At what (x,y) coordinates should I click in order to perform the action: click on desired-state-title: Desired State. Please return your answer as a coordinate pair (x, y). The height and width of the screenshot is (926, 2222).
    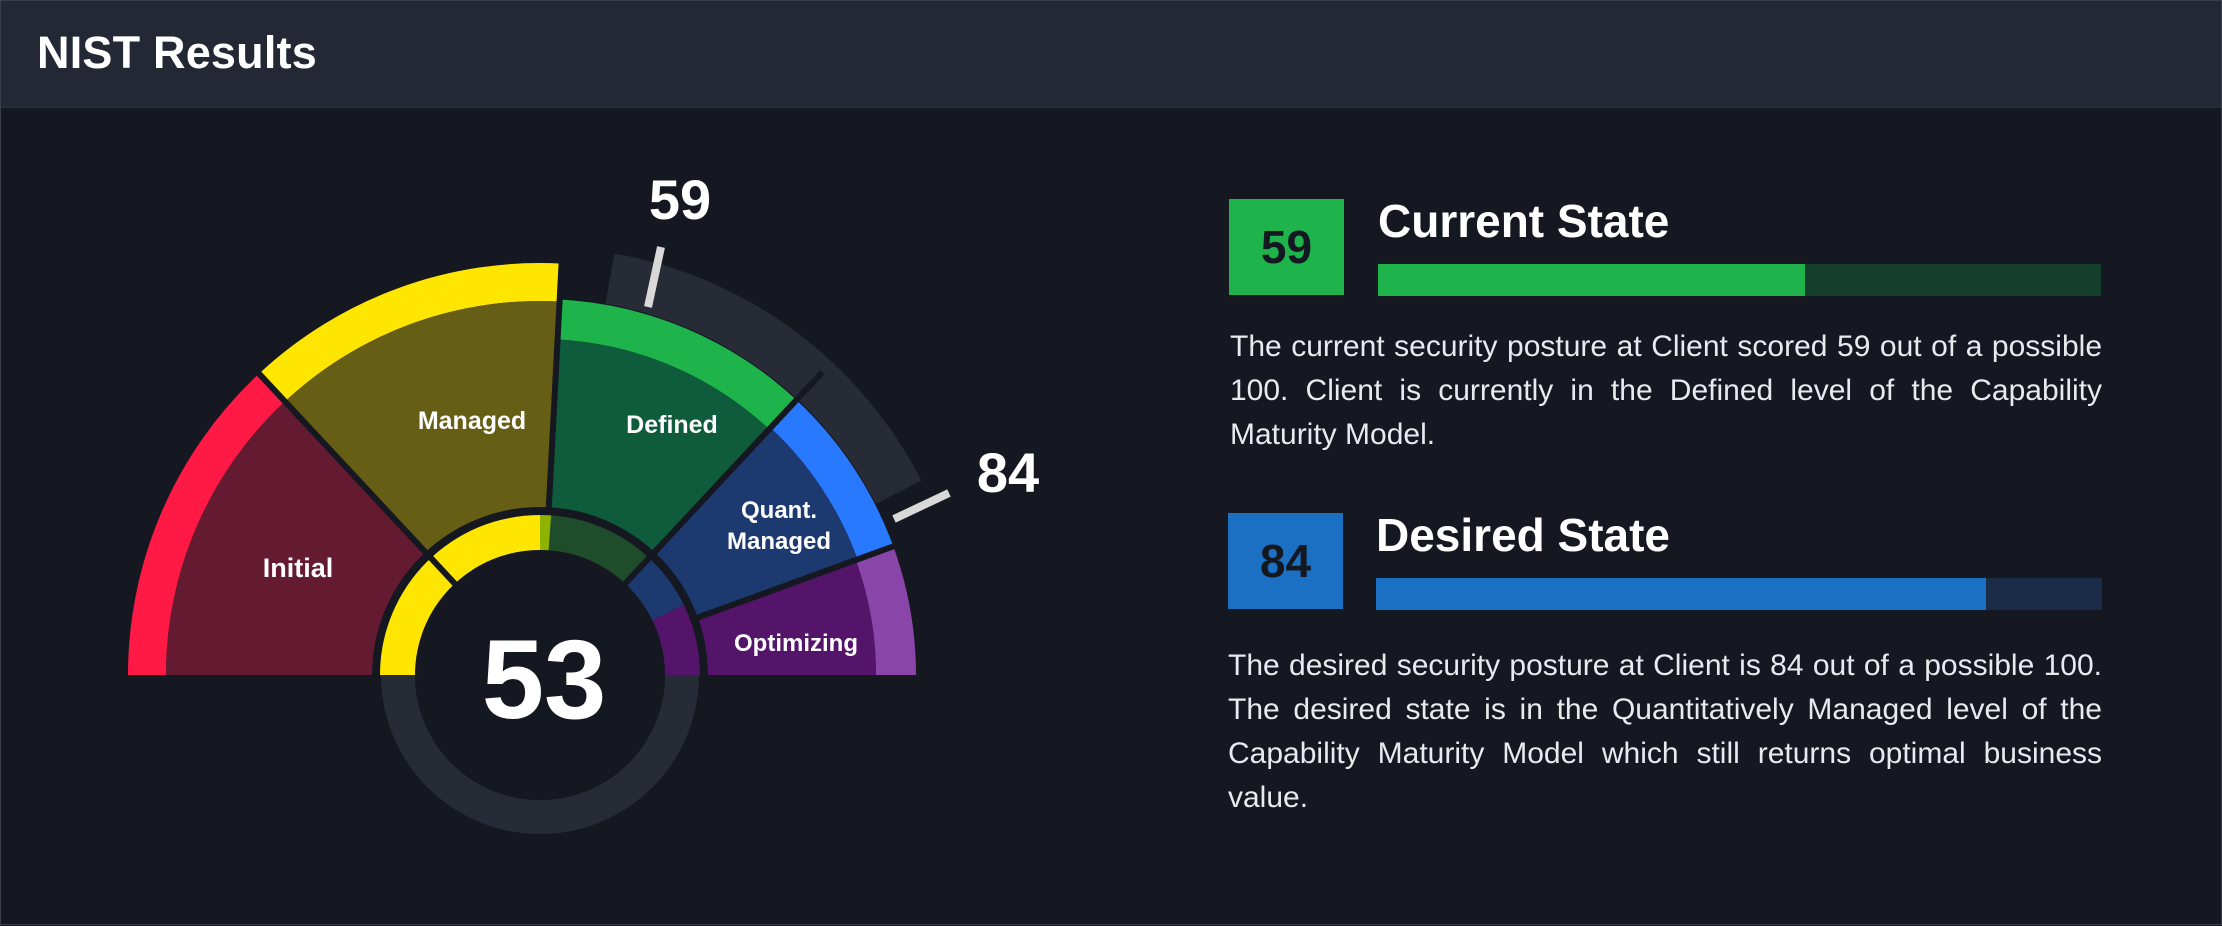
    Looking at the image, I should click on (1523, 535).